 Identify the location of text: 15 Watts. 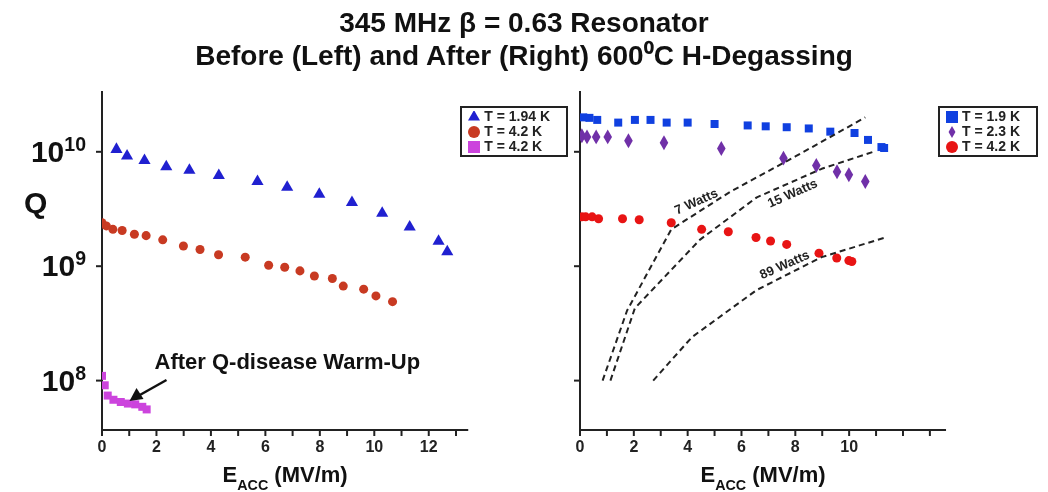
(792, 193).